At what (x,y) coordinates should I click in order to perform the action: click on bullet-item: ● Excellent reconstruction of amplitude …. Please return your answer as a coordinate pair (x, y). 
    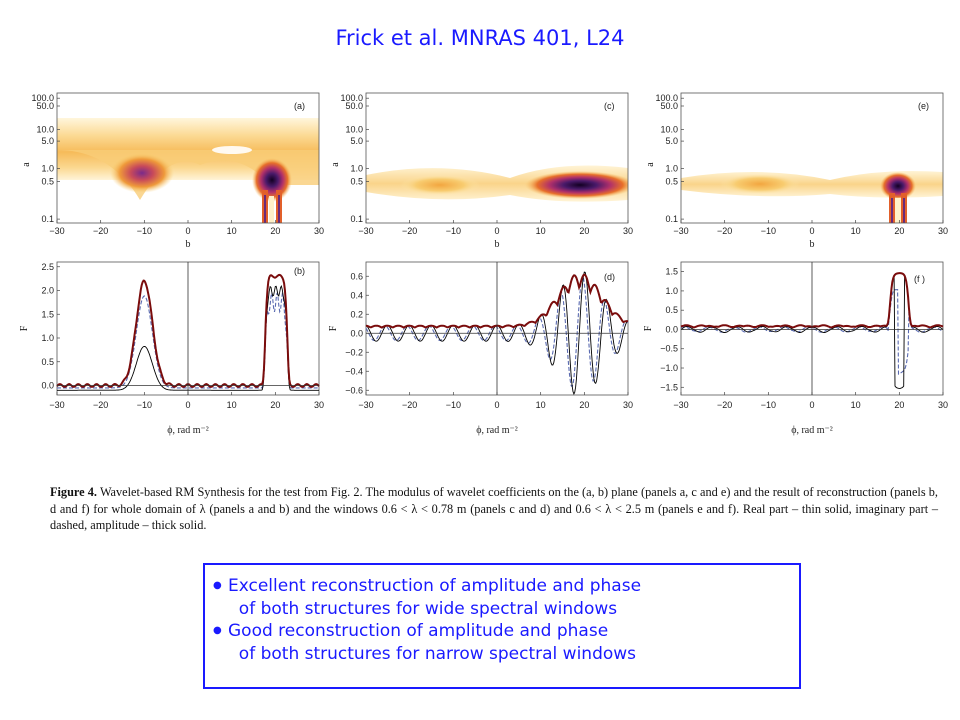
    Looking at the image, I should click on (501, 597).